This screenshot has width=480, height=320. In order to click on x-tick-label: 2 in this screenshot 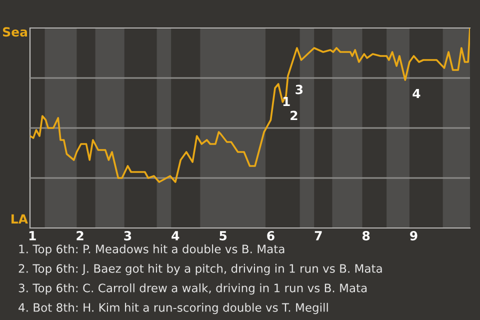, I will do `click(80, 235)`.